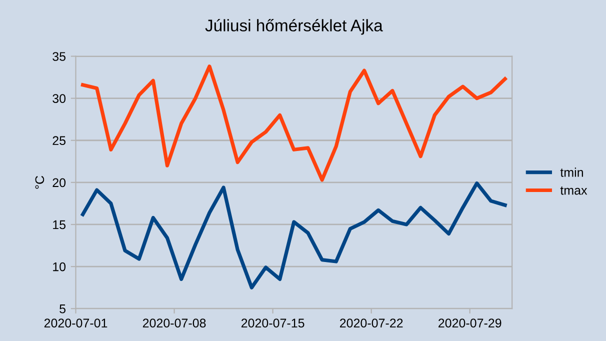 This screenshot has height=341, width=606. Describe the element at coordinates (470, 323) in the screenshot. I see `x-tick-label: 2020-07-29` at that location.